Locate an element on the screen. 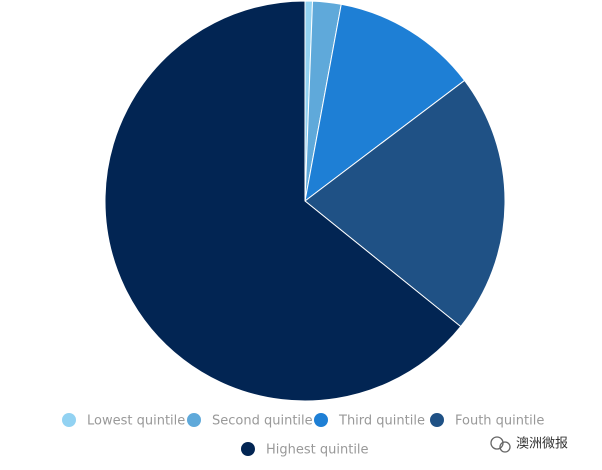 The image size is (602, 470). watermark-icon is located at coordinates (505, 447).